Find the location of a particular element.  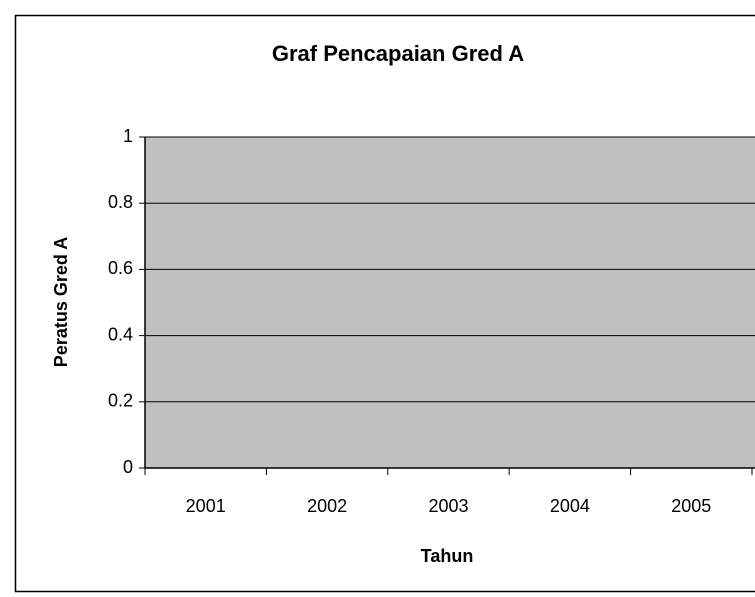

y-tick-label: 1 is located at coordinates (128, 136).